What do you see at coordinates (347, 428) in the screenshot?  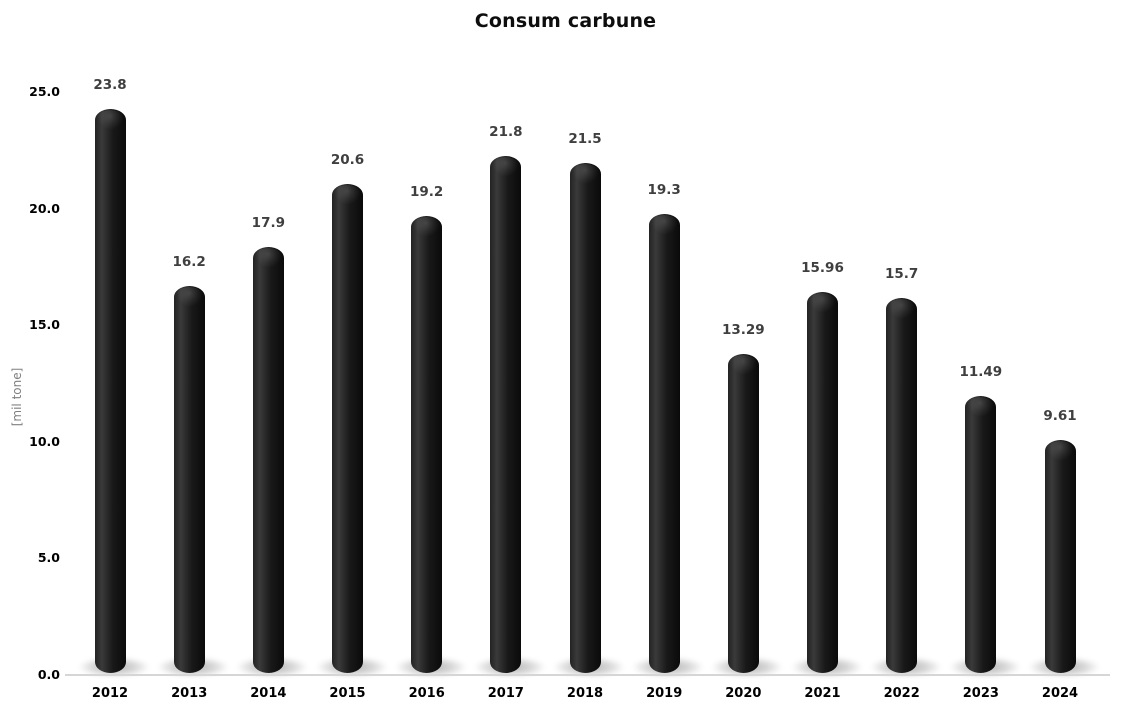 I see `bar-2015` at bounding box center [347, 428].